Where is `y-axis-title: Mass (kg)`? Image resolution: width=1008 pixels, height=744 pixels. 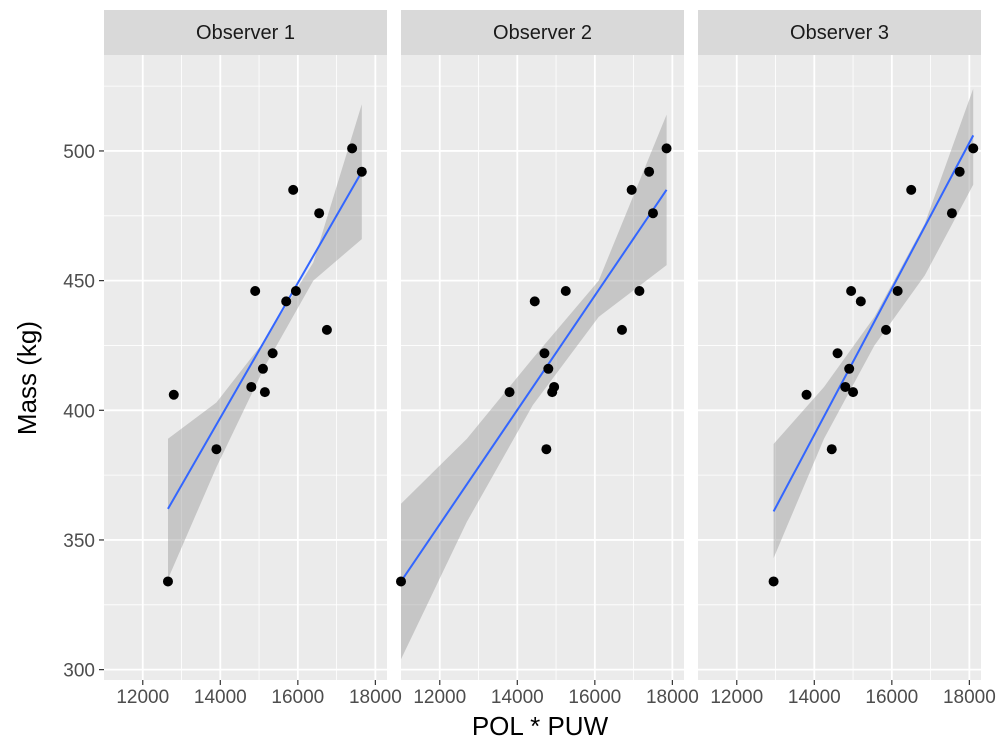 y-axis-title: Mass (kg) is located at coordinates (27, 378).